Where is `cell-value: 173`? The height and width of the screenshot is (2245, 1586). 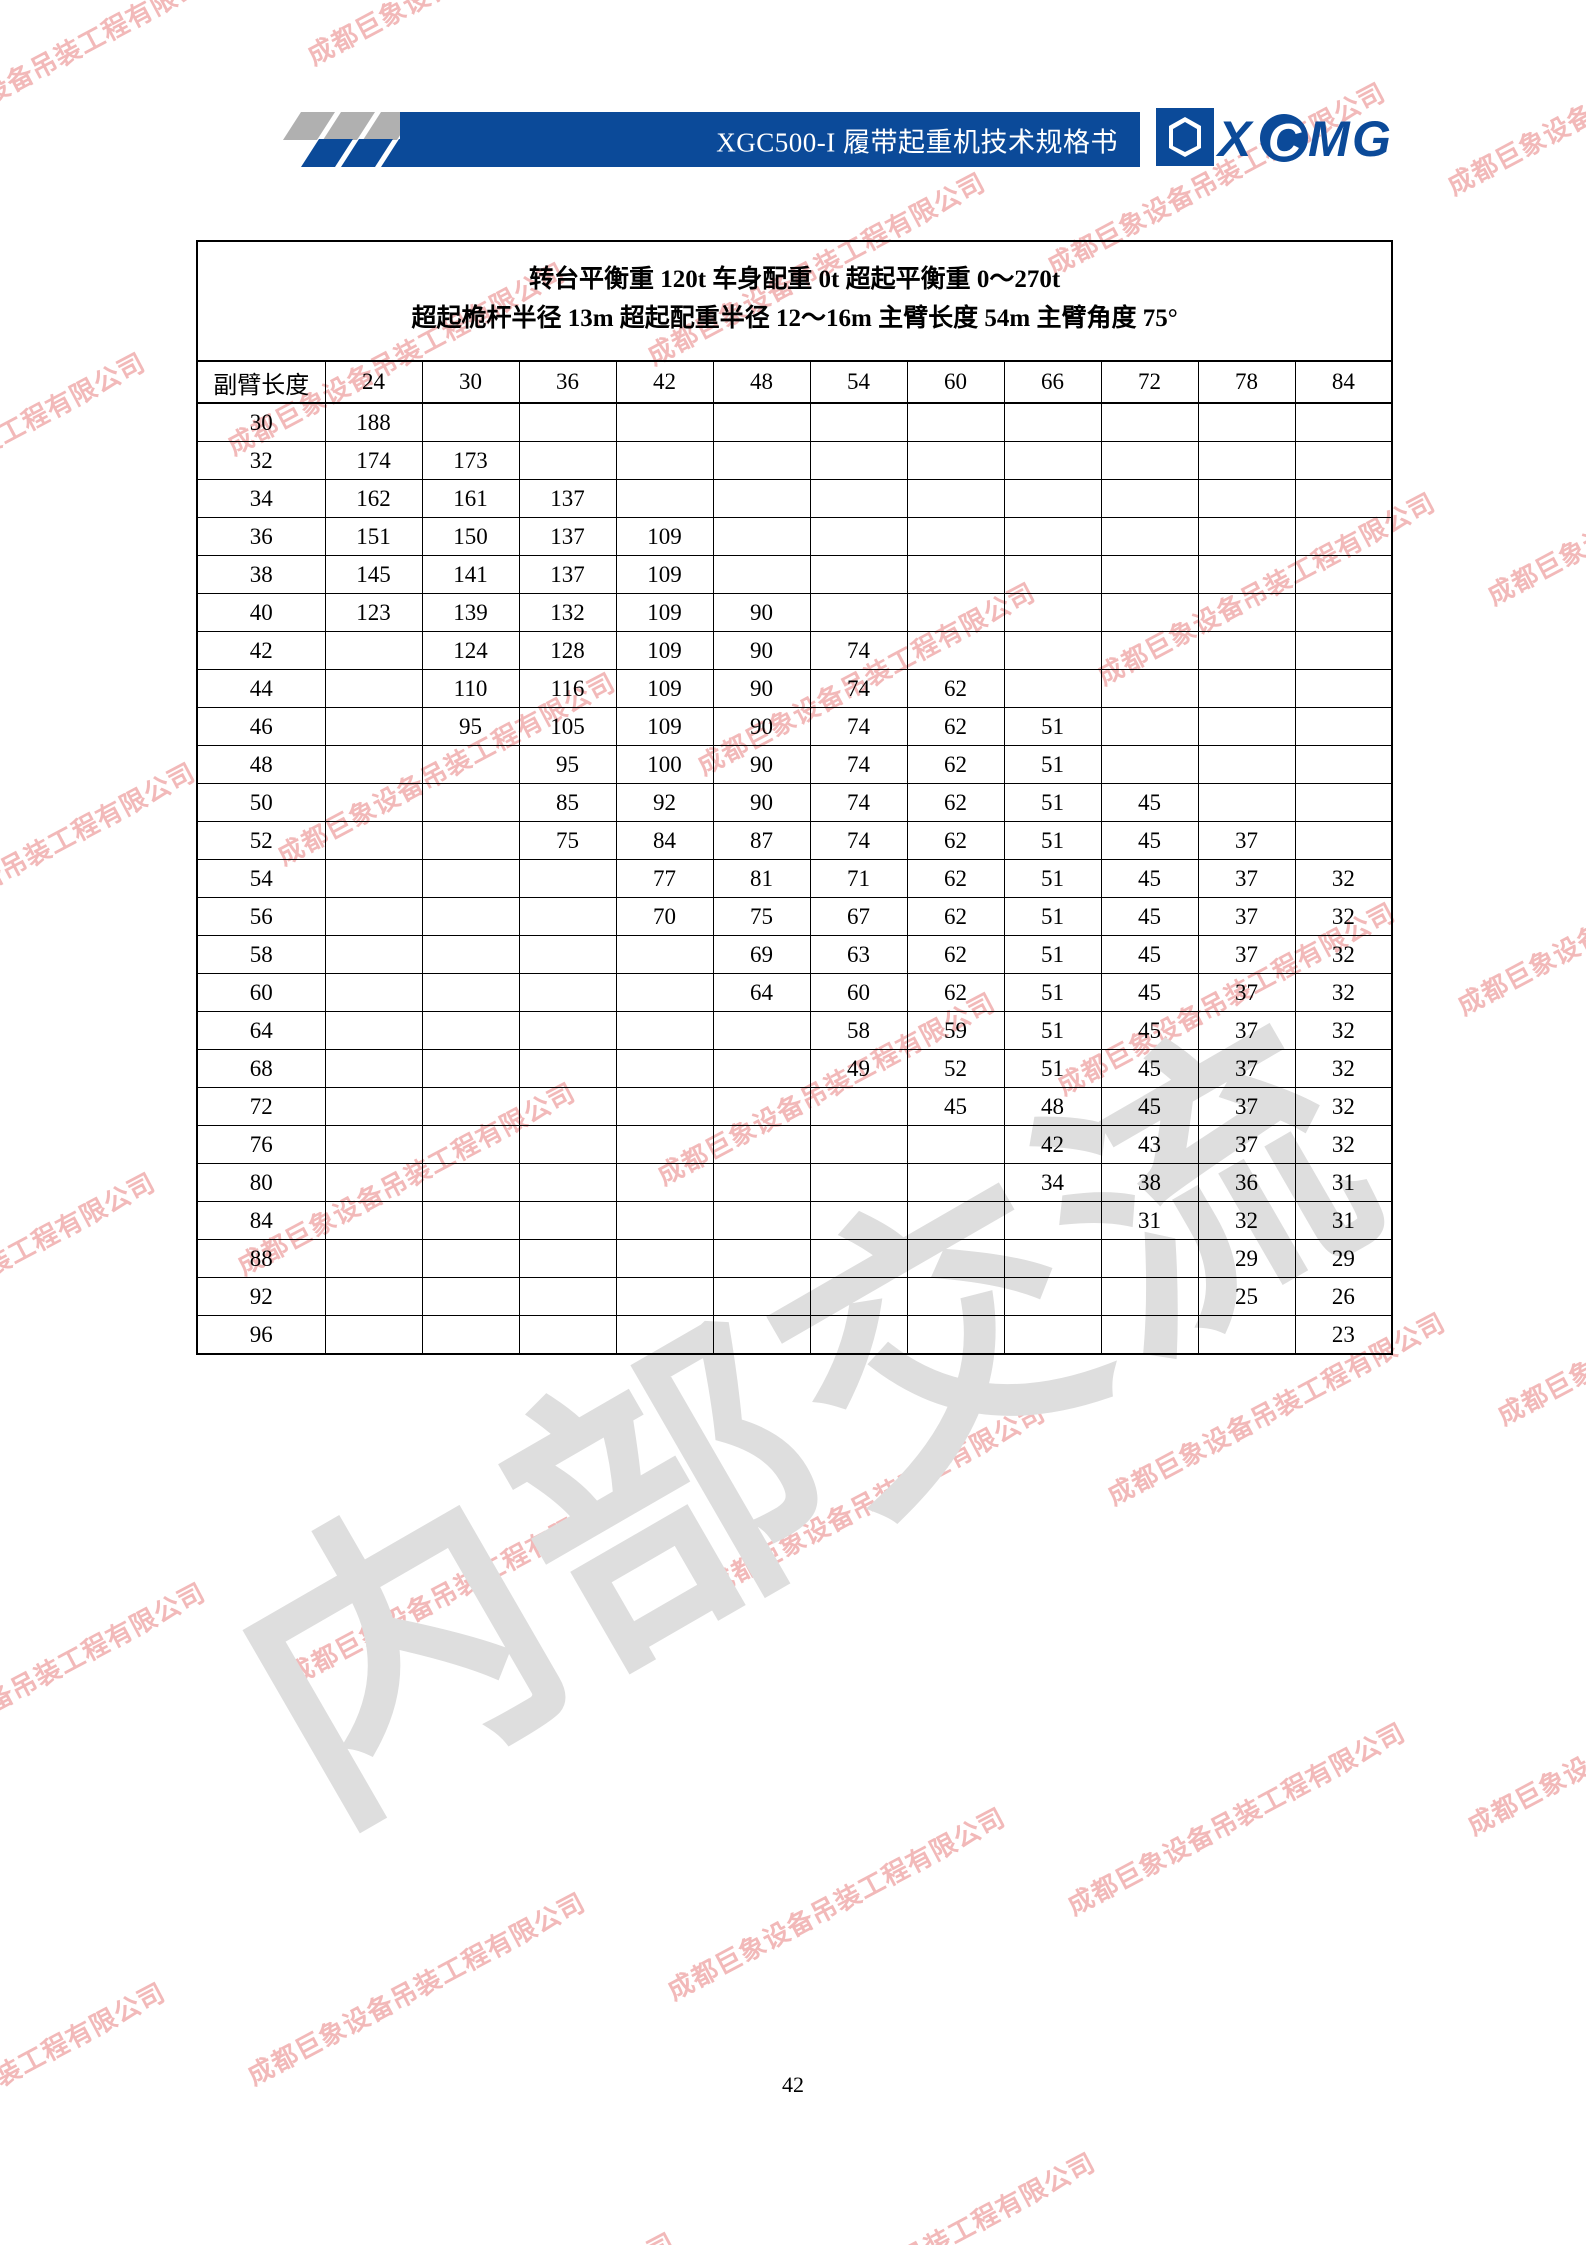 cell-value: 173 is located at coordinates (470, 460).